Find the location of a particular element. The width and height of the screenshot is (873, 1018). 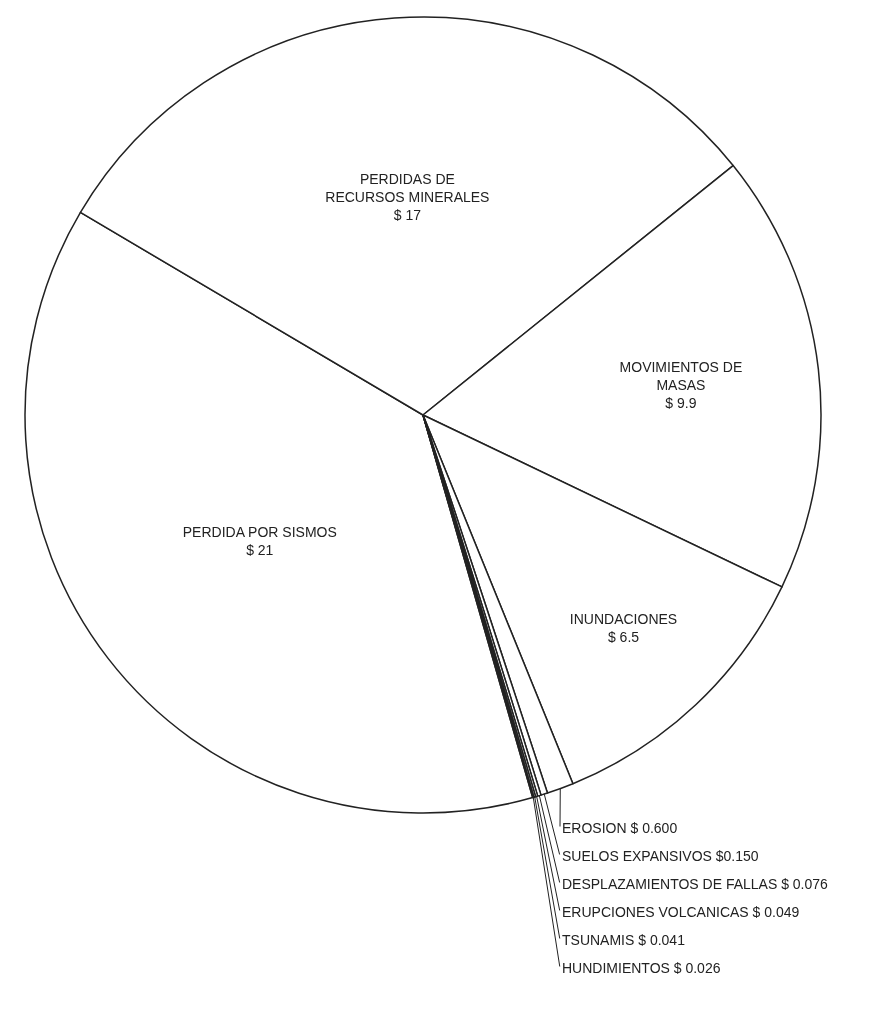

slice-label: HUNDIMIENTOS $ 0.026 is located at coordinates (641, 968).